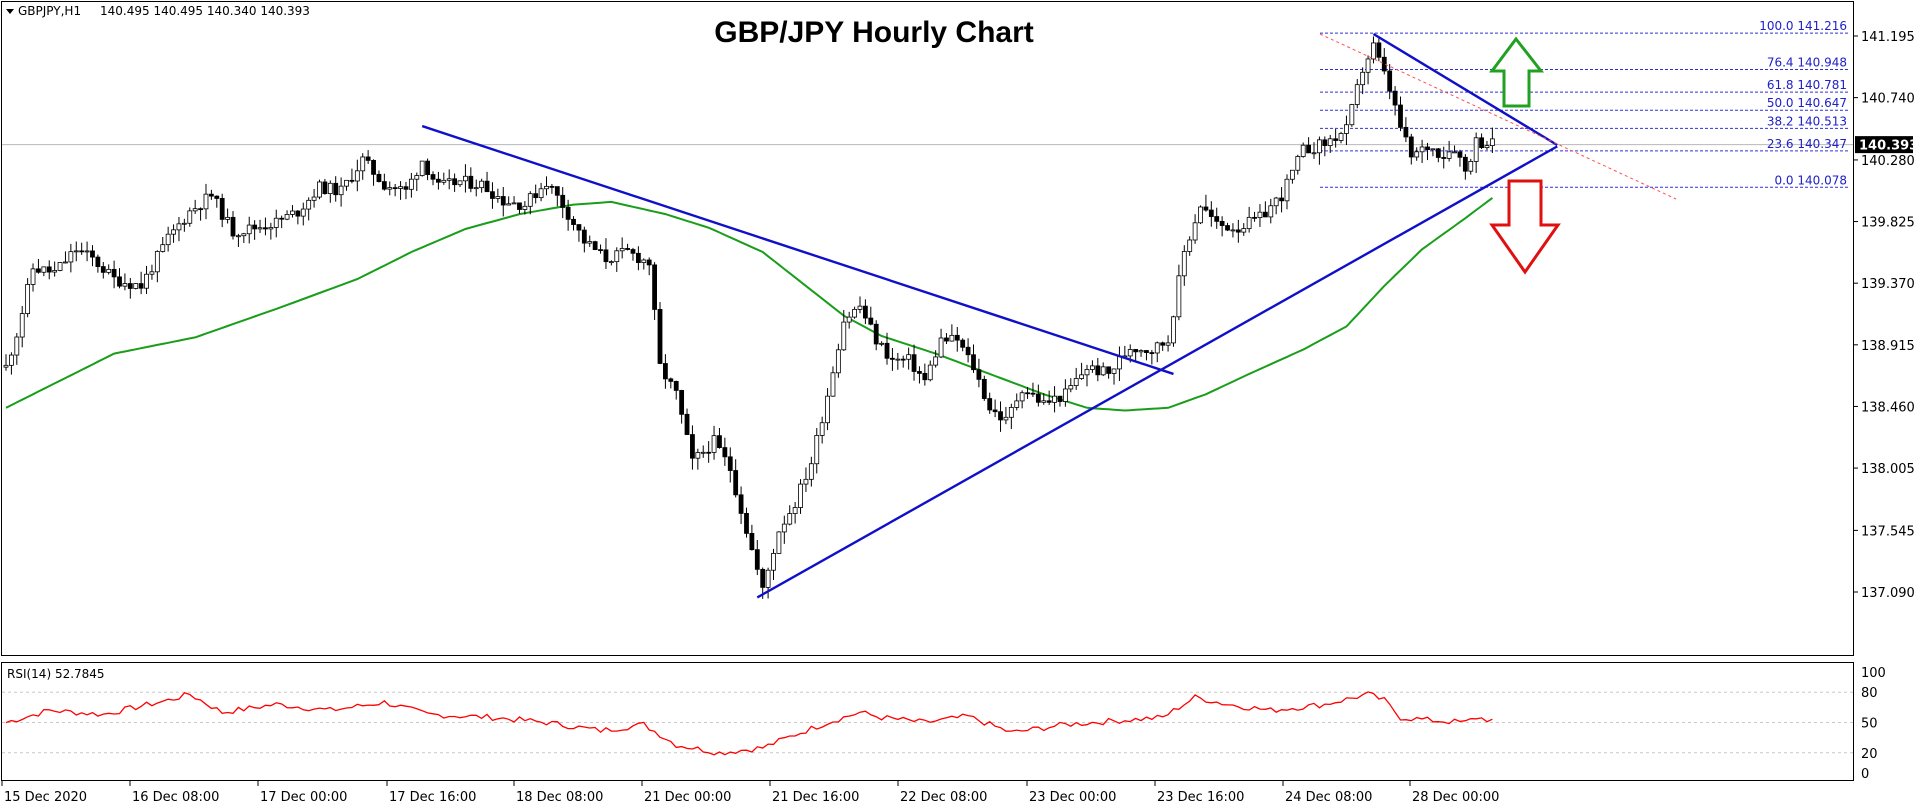  Describe the element at coordinates (49, 11) in the screenshot. I see `symbol-header: GBPJPY,H1` at that location.